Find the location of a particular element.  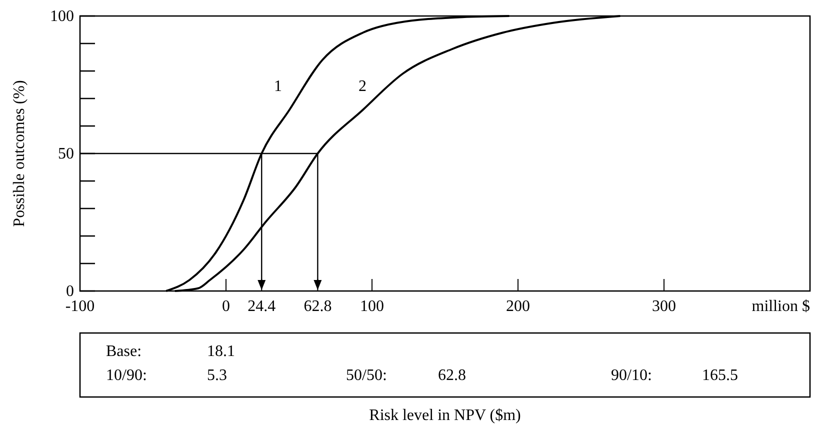

text: 5.3 is located at coordinates (217, 375).